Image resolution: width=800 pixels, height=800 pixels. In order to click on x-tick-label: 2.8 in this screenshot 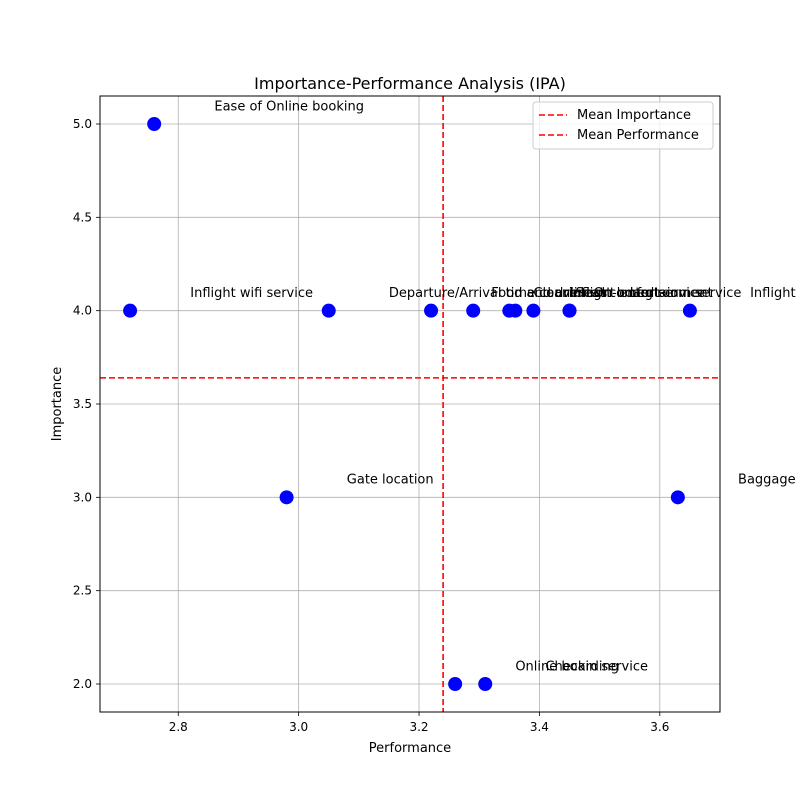, I will do `click(178, 727)`.